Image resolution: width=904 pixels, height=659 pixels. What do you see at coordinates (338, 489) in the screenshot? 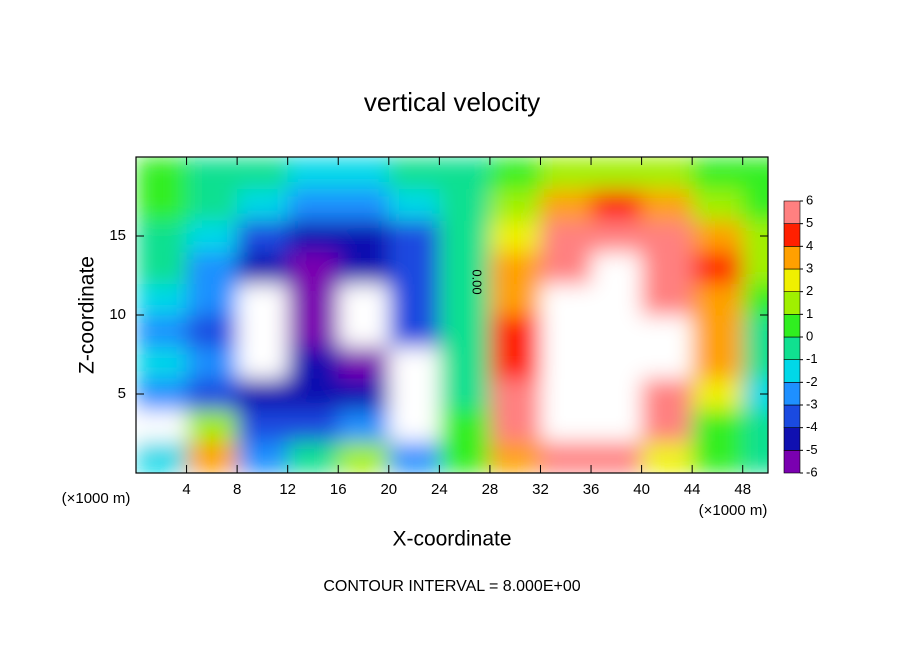
I see `x-tick-label: 16` at bounding box center [338, 489].